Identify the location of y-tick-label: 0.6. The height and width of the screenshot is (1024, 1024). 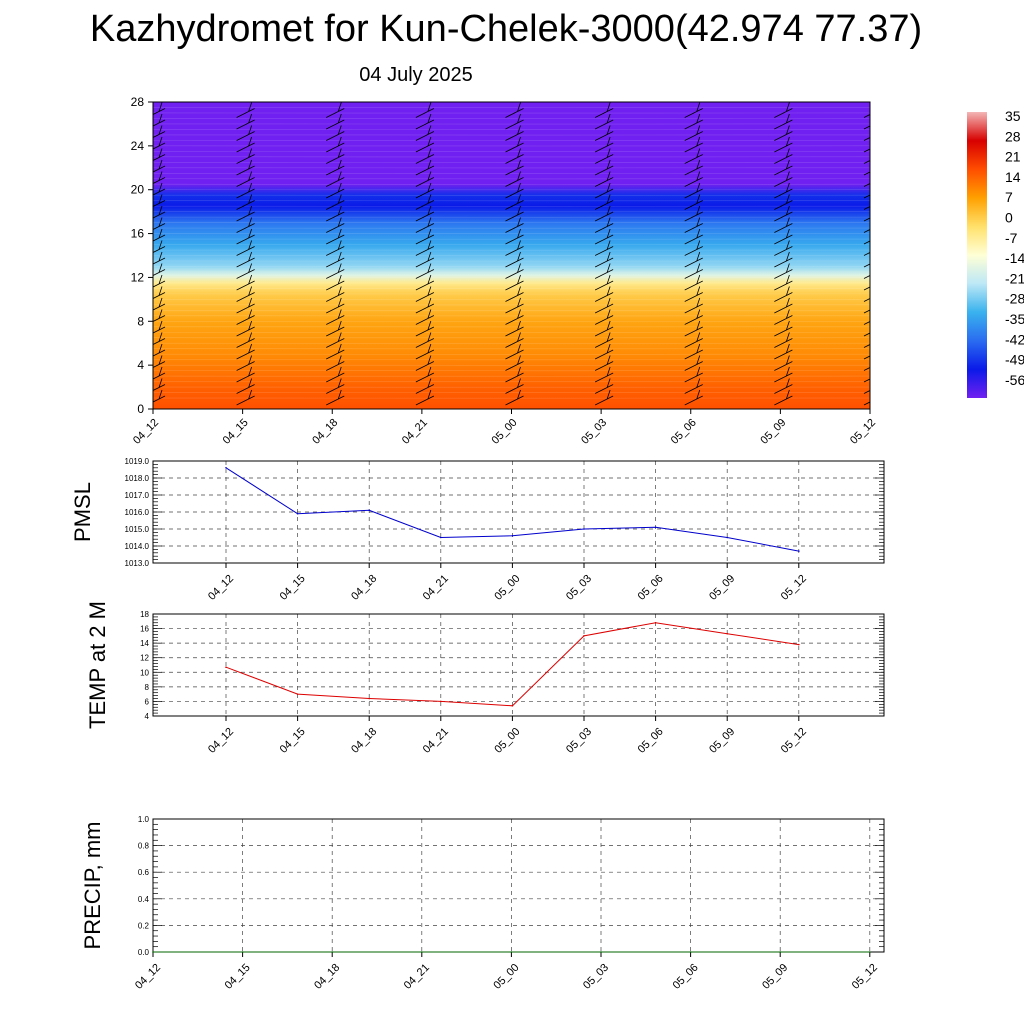
(144, 872).